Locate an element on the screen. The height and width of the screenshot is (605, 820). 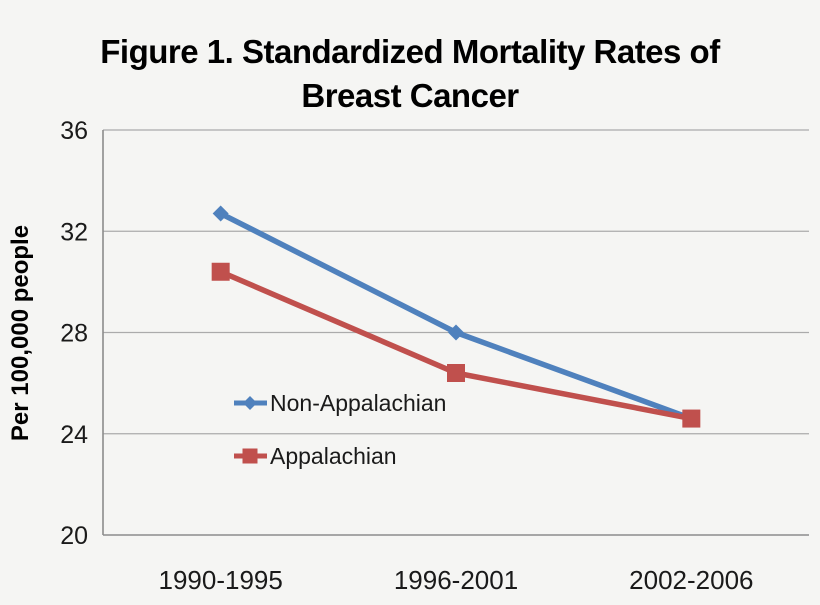
y-tick-label: 32 is located at coordinates (74, 232).